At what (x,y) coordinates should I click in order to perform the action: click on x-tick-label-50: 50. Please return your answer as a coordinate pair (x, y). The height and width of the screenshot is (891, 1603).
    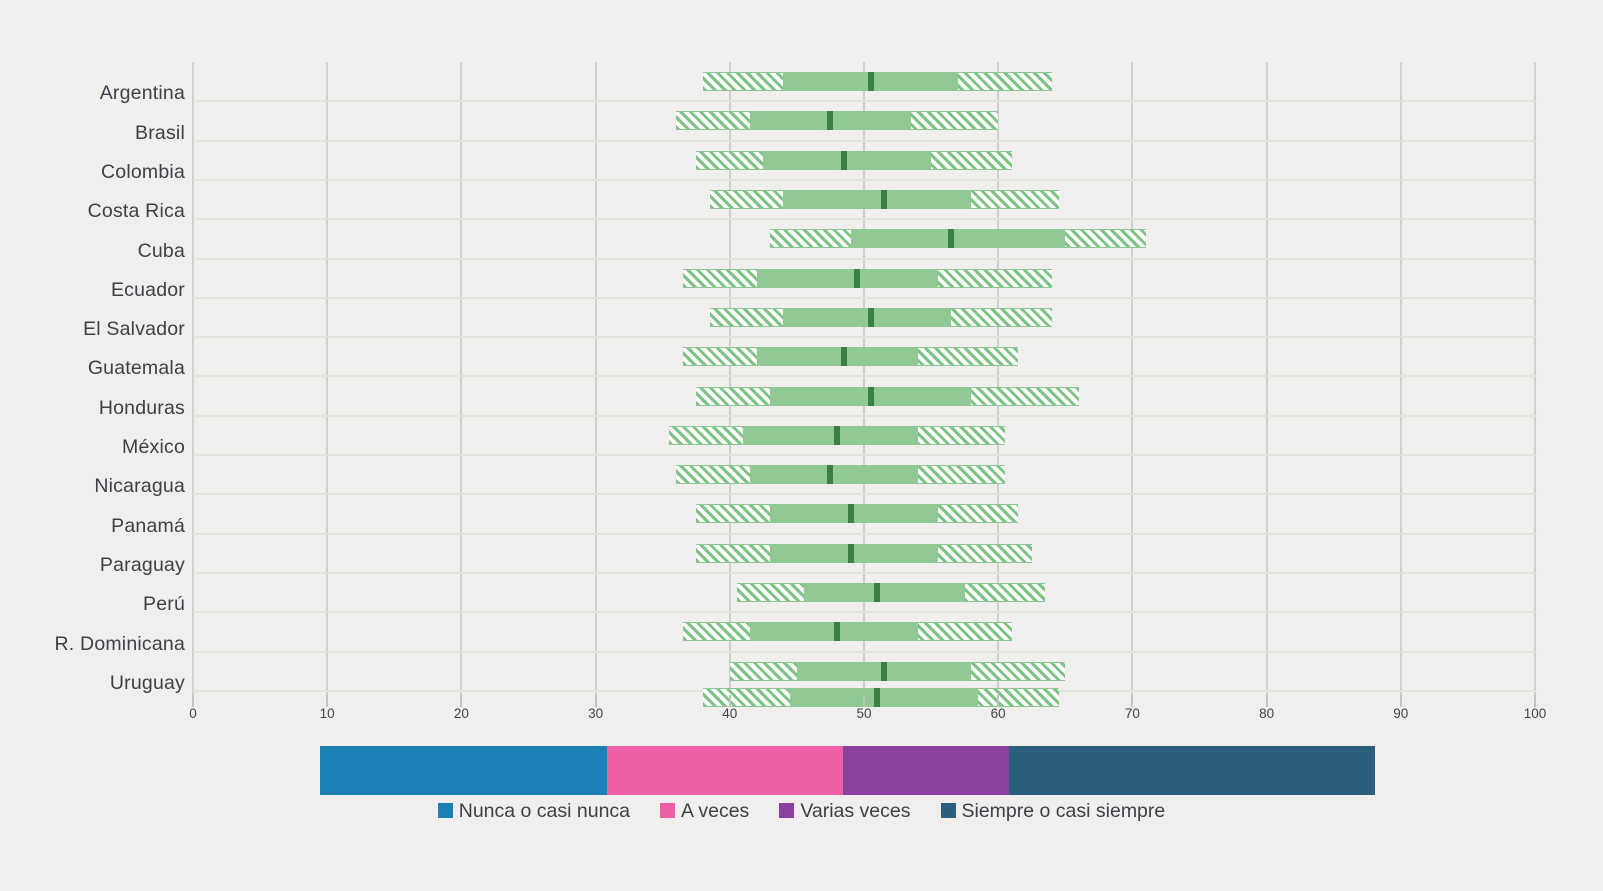
    Looking at the image, I should click on (864, 713).